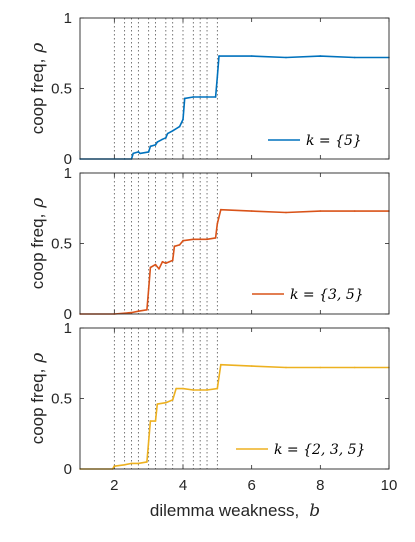 This screenshot has height=542, width=415. Describe the element at coordinates (68, 159) in the screenshot. I see `y-tick-label-top-0: 0` at that location.